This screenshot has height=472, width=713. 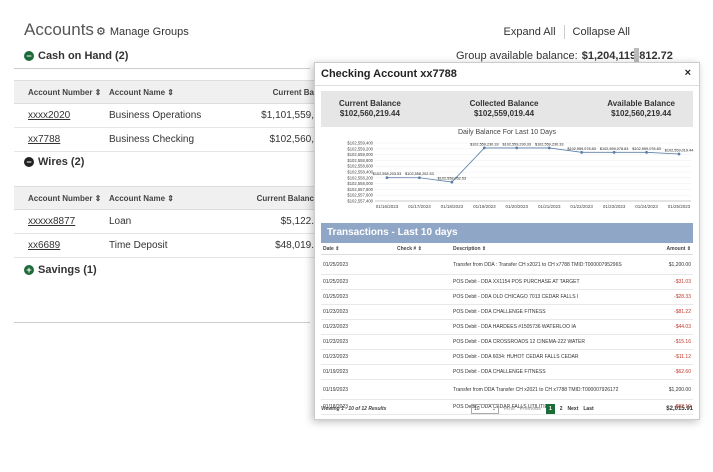 I want to click on balance-value: $102,559,019.44, so click(x=504, y=113).